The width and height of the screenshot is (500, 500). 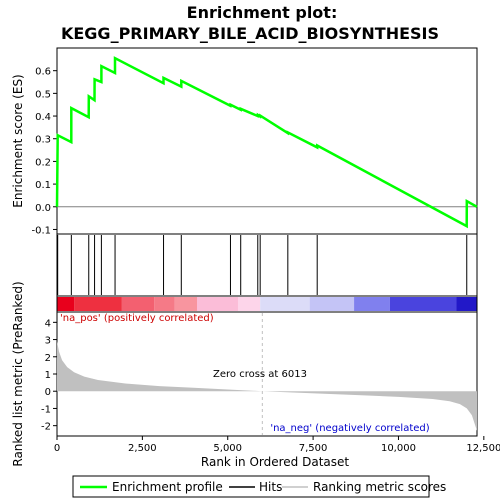 I want to click on x-axis-label: Rank in Ordered Dataset, so click(x=275, y=462).